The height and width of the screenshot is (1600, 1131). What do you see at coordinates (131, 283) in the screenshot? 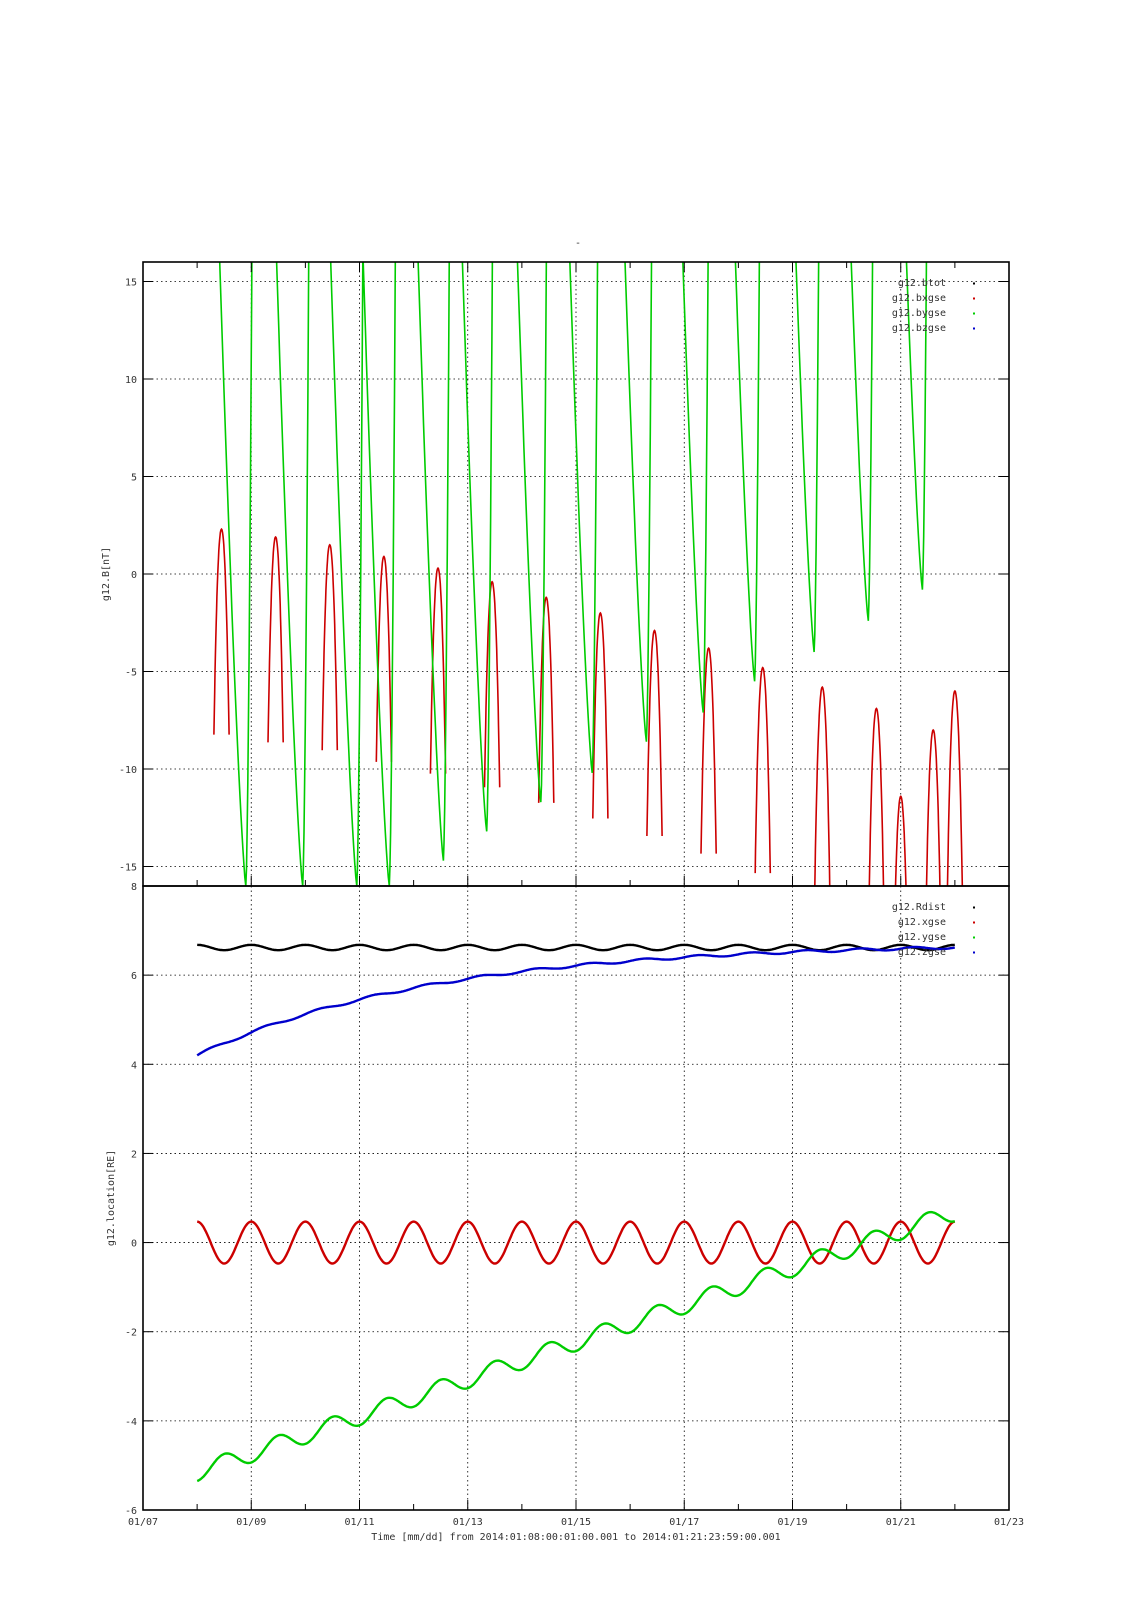
I see `y-tick-label: 15` at bounding box center [131, 283].